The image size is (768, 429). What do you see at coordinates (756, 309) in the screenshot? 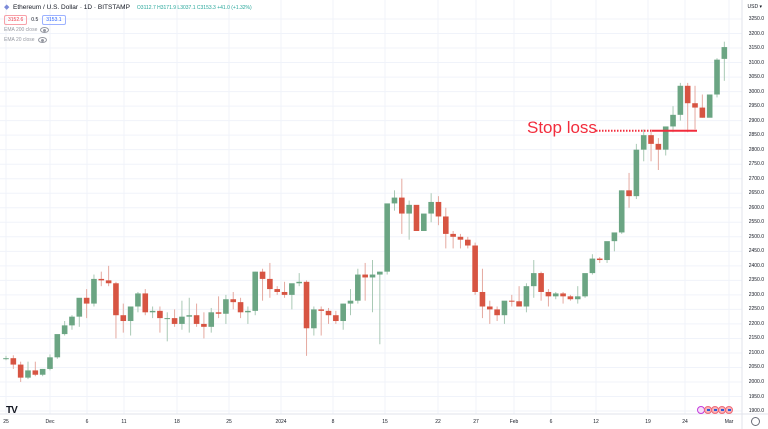
I see `price-tick-label: 2250.0` at bounding box center [756, 309].